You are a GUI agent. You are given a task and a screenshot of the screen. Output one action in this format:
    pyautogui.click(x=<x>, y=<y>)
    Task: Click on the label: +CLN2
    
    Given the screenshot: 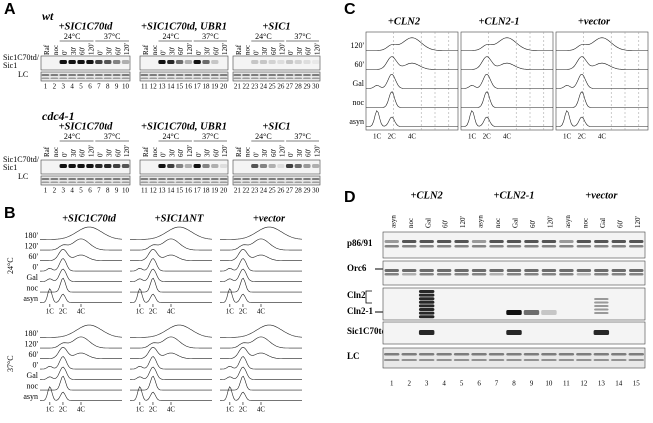 What is the action you would take?
    pyautogui.click(x=404, y=21)
    